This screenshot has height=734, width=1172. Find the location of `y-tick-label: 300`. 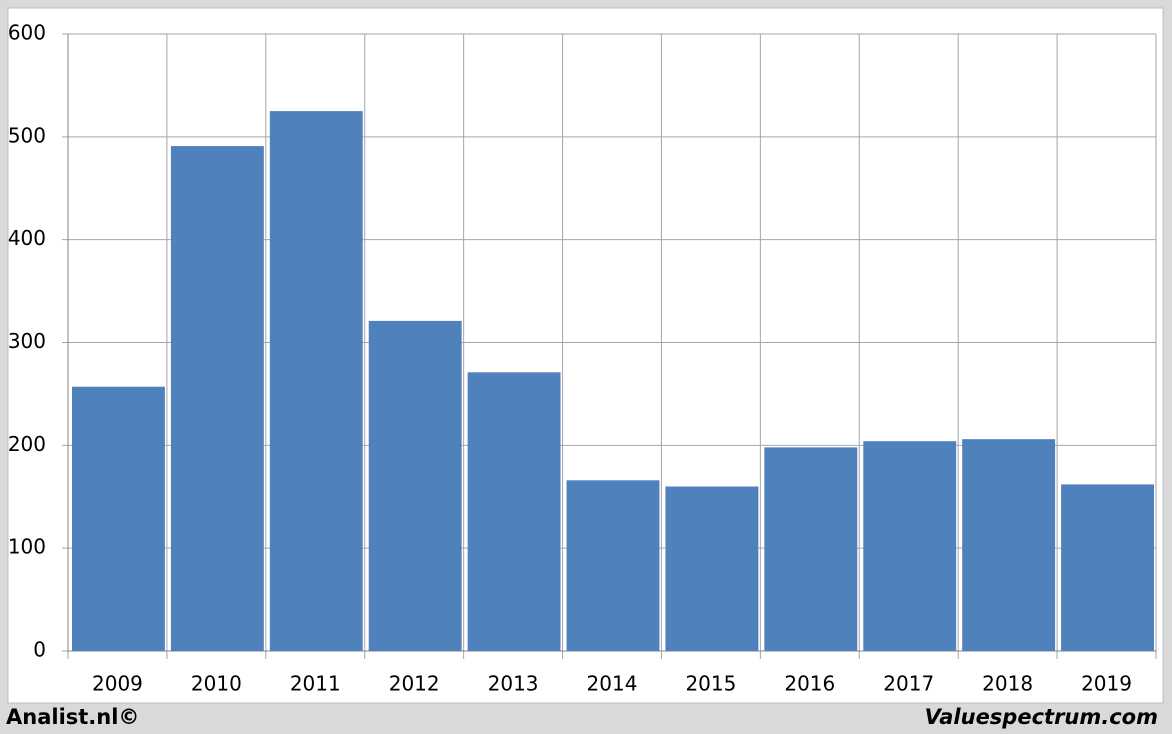

y-tick-label: 300 is located at coordinates (27, 341).